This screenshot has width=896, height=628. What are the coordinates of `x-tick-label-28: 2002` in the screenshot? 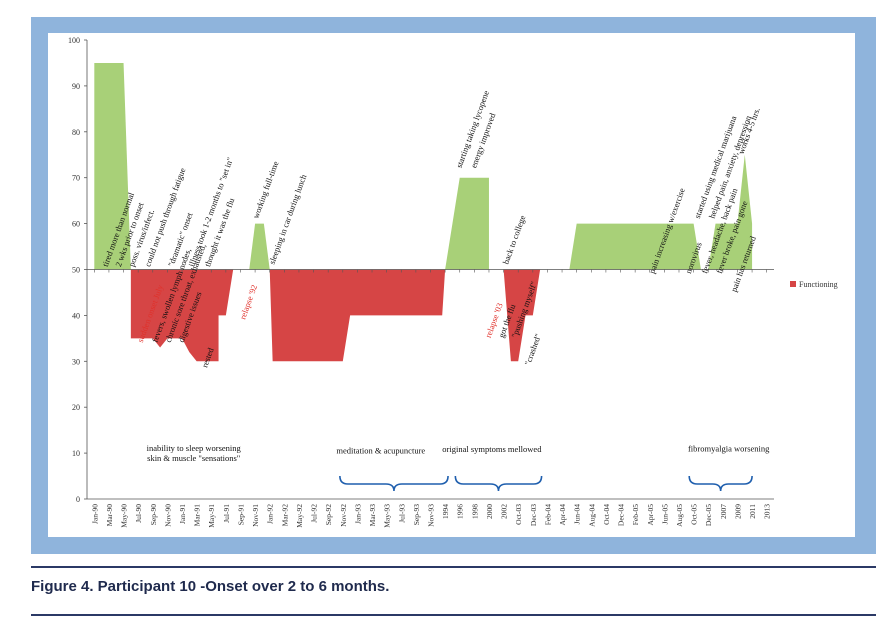 It's located at (504, 511).